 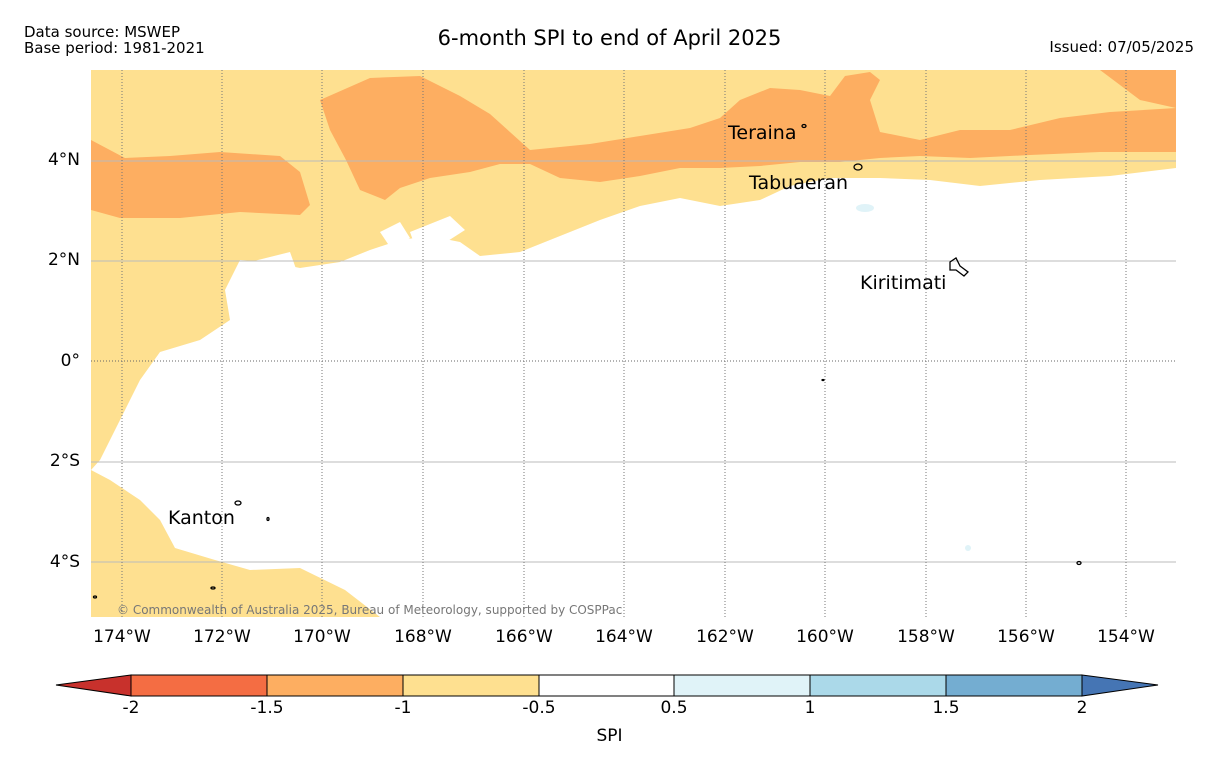 What do you see at coordinates (267, 708) in the screenshot?
I see `colorbar-tick-label: -1.5` at bounding box center [267, 708].